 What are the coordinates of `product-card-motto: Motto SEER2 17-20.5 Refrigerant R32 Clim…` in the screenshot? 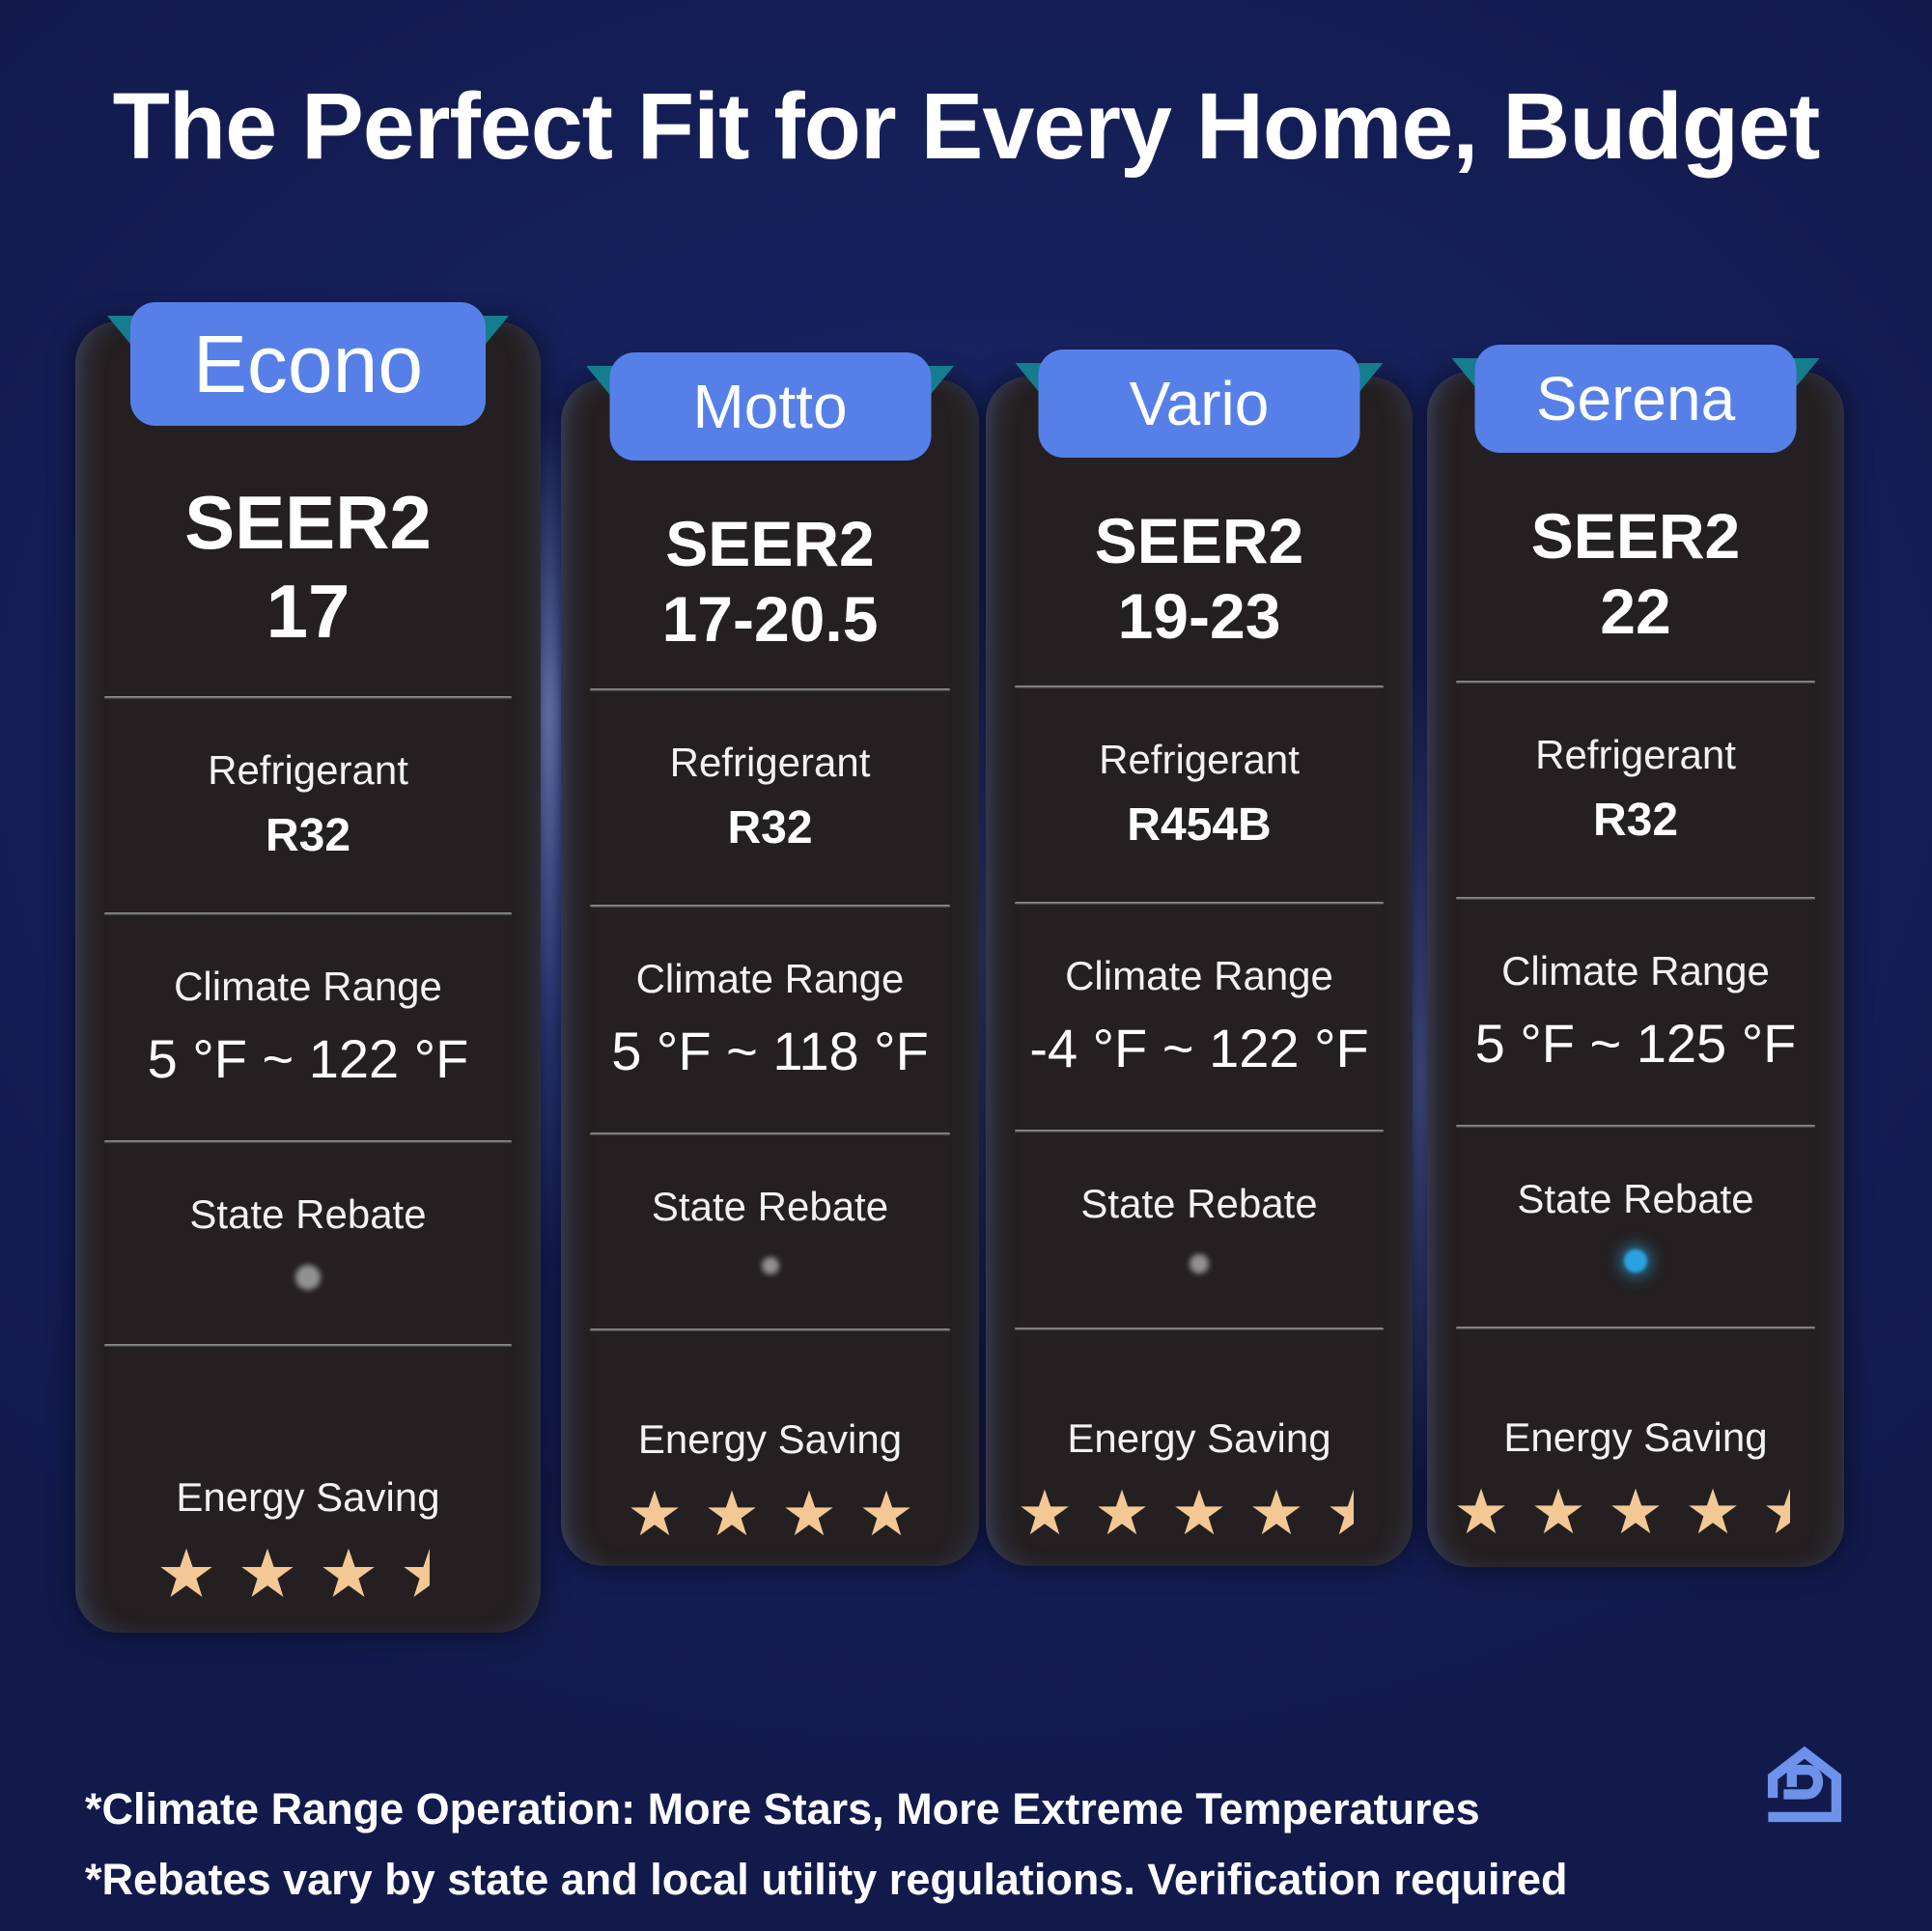 It's located at (770, 959).